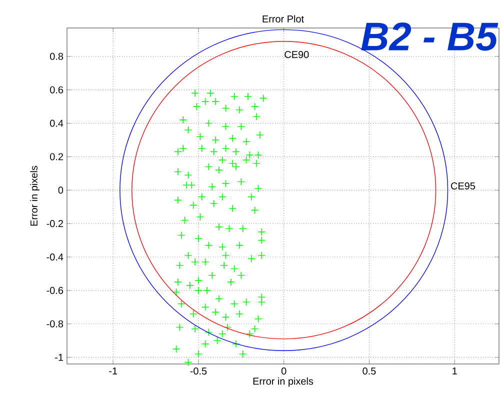 Image resolution: width=501 pixels, height=404 pixels. I want to click on x-tick-label: -1, so click(113, 371).